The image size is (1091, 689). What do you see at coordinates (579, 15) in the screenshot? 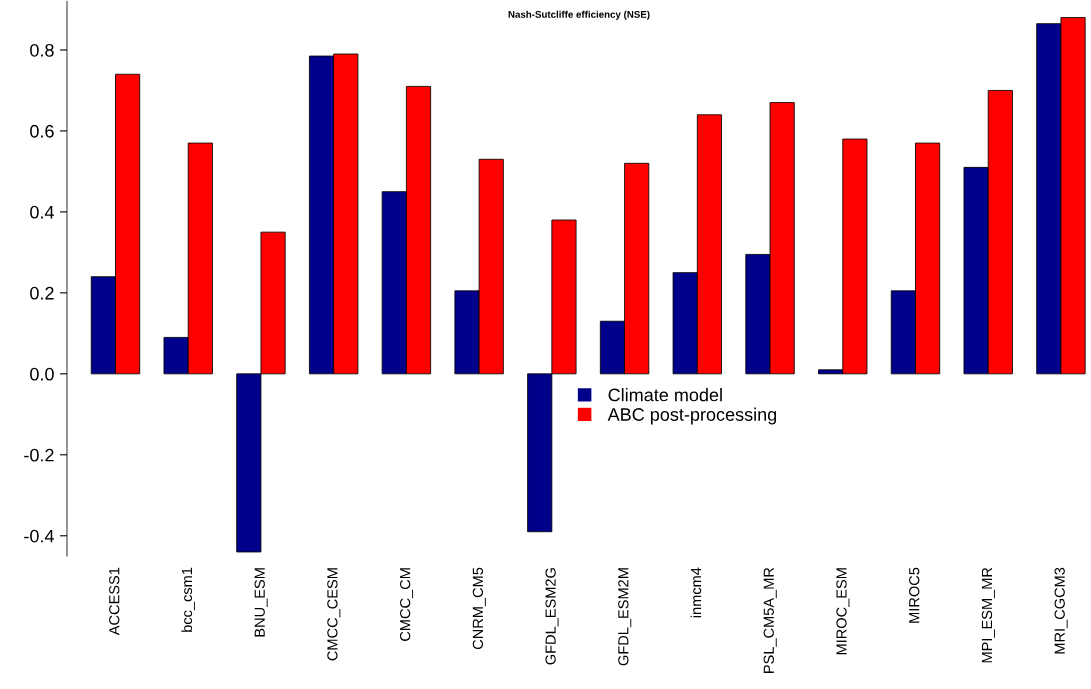
I see `text: Nash-Sutcliffe efficiency (NSE)` at bounding box center [579, 15].